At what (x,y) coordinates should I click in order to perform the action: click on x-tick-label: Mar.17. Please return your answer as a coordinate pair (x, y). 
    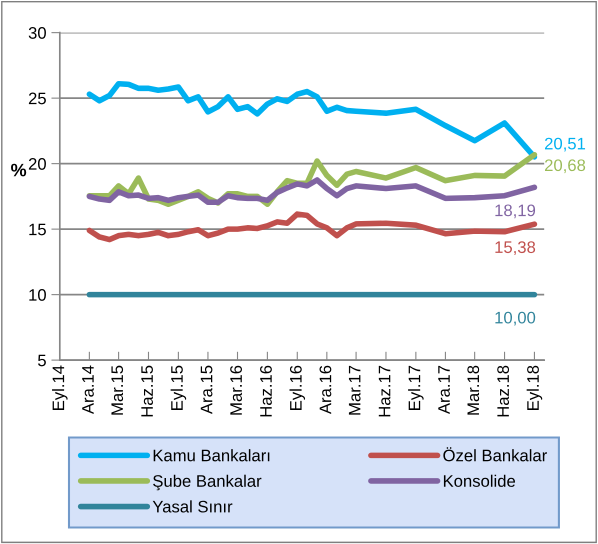
    Looking at the image, I should click on (354, 390).